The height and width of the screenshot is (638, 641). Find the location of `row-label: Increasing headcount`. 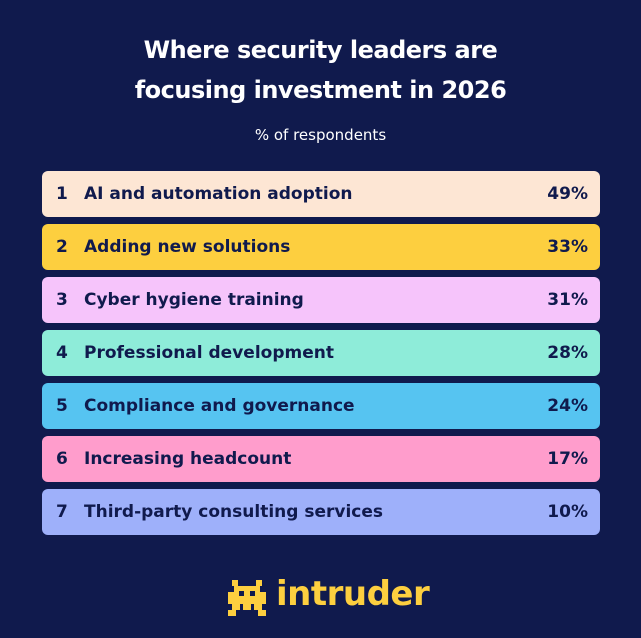

row-label: Increasing headcount is located at coordinates (188, 459).